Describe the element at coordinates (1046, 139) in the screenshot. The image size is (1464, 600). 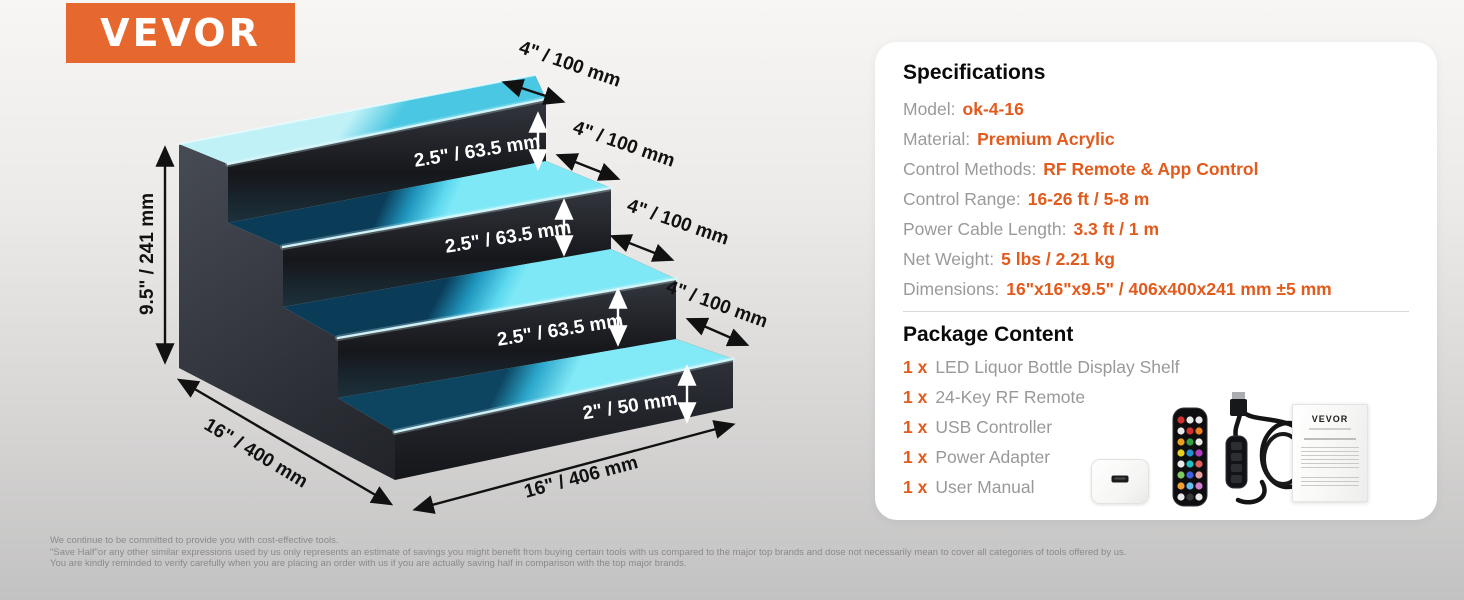
I see `spec-value: Premium Acrylic` at that location.